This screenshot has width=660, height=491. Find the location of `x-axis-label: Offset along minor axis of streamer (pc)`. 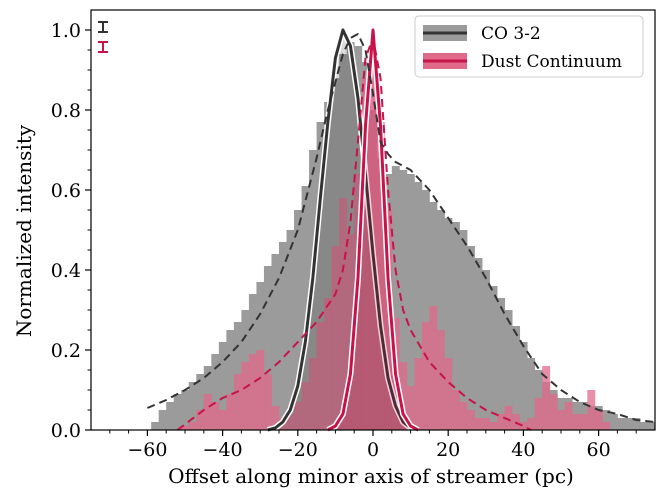

x-axis-label: Offset along minor axis of streamer (pc) is located at coordinates (371, 476).